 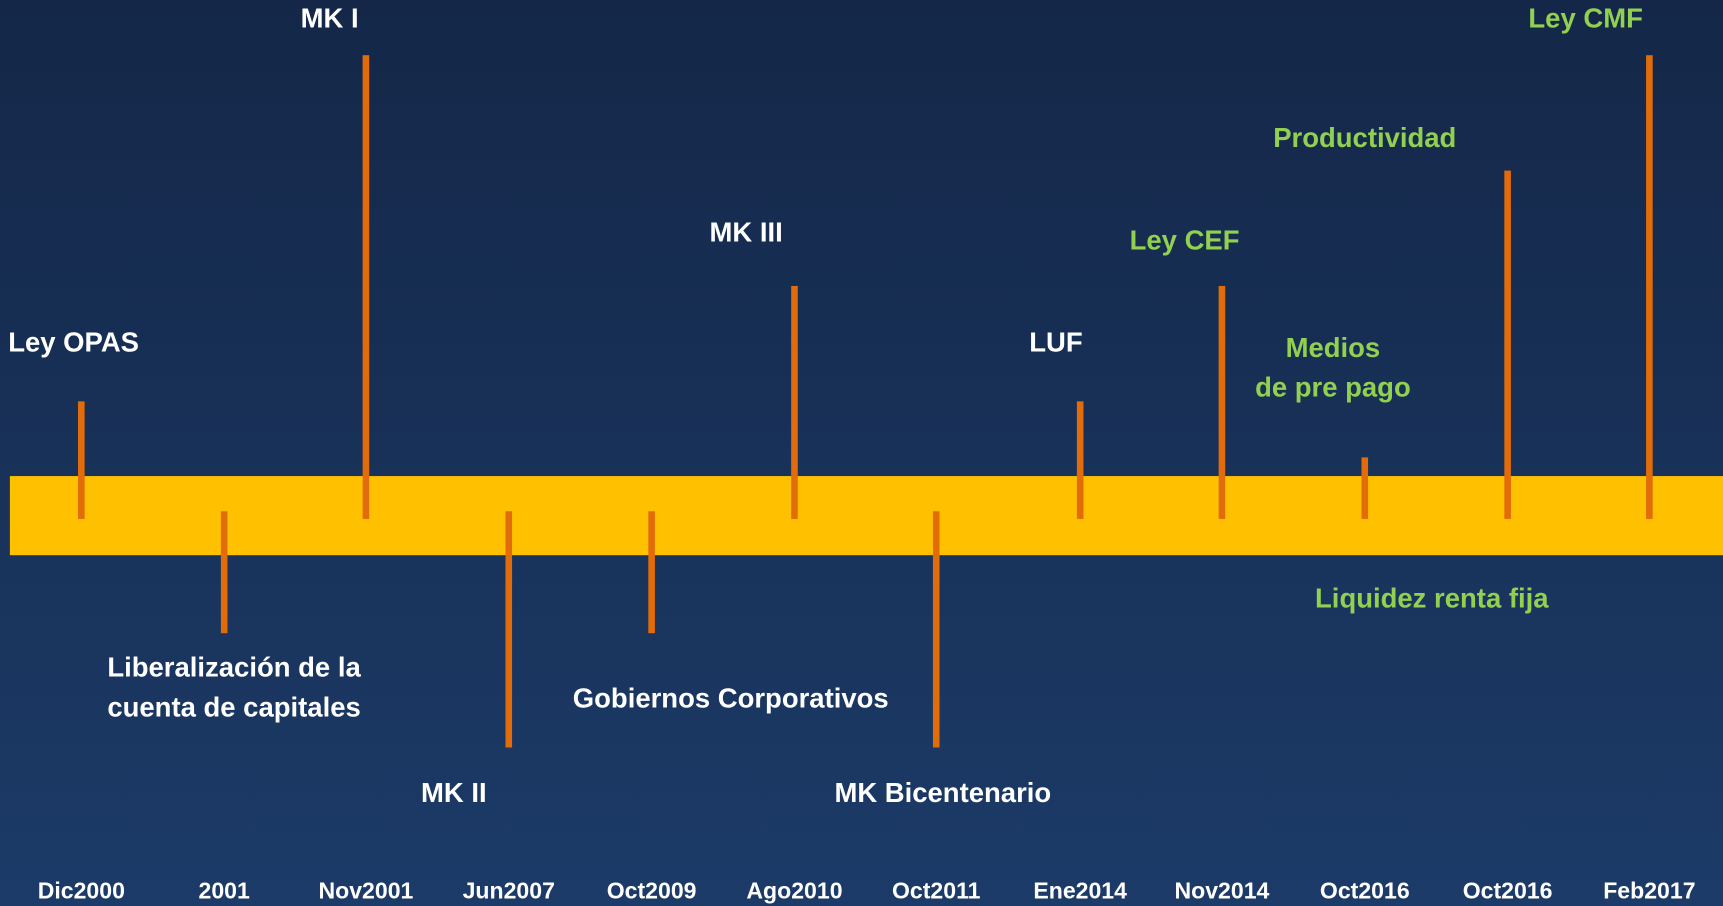 I want to click on date-label: Ene2014, so click(x=1080, y=891).